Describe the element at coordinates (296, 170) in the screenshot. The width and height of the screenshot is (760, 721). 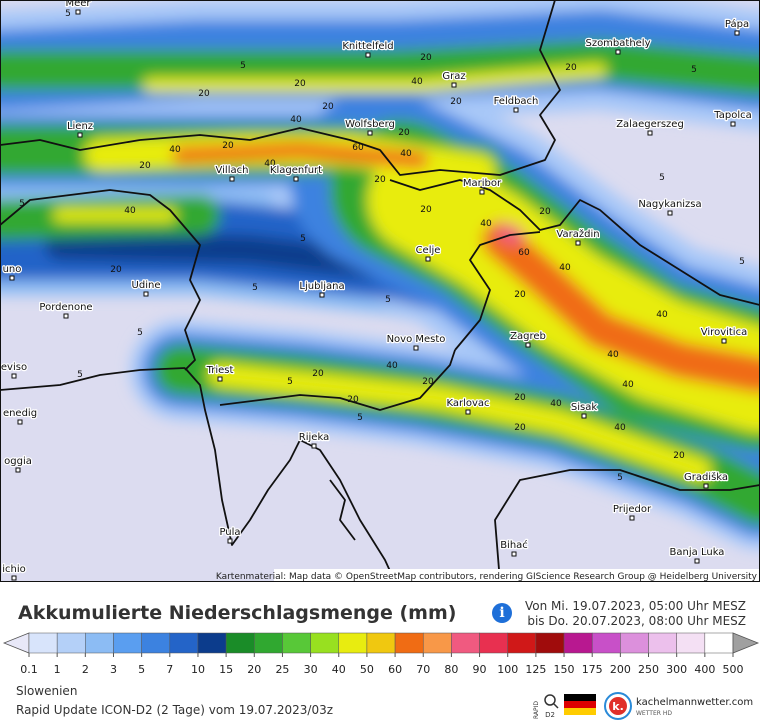
I see `city-name: Klagenfurt` at that location.